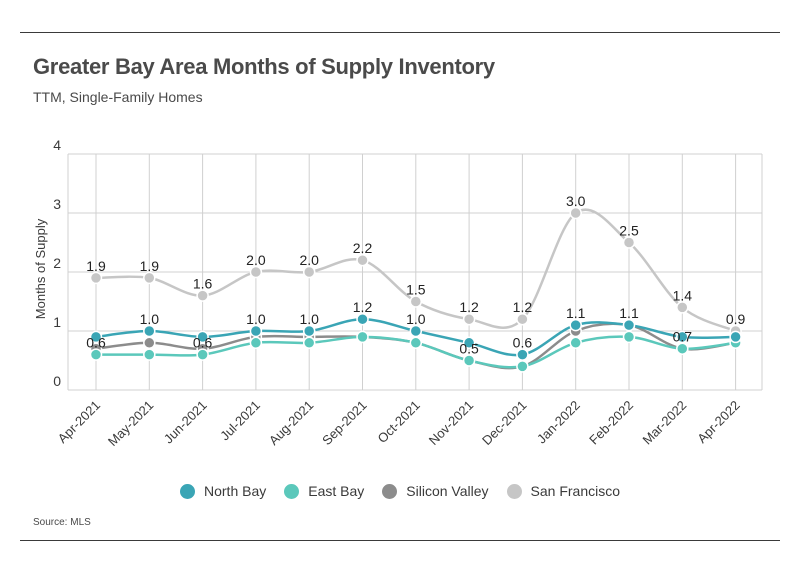 This screenshot has width=800, height=575. What do you see at coordinates (57, 204) in the screenshot?
I see `y-tick-label: 3` at bounding box center [57, 204].